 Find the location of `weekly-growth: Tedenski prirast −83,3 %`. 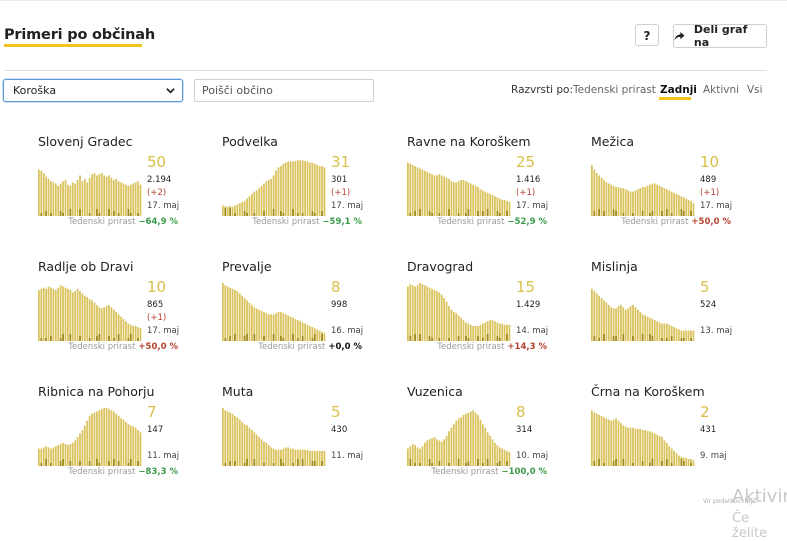

weekly-growth: Tedenski prirast −83,3 % is located at coordinates (123, 472).